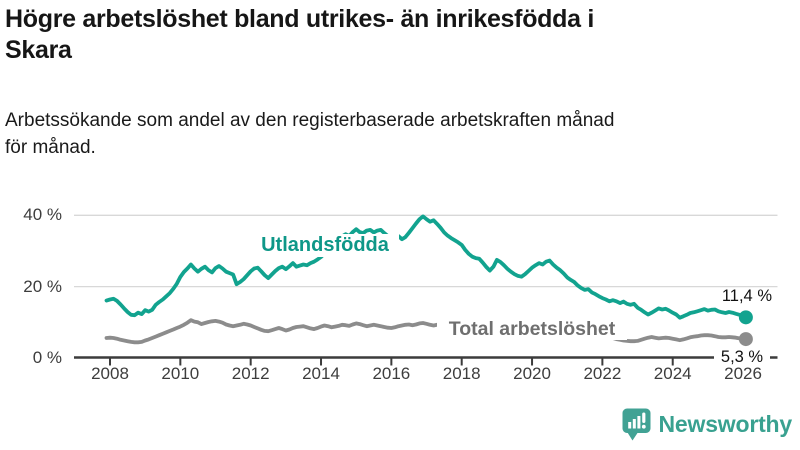 The width and height of the screenshot is (800, 450). Describe the element at coordinates (745, 339) in the screenshot. I see `end-dot-total` at that location.